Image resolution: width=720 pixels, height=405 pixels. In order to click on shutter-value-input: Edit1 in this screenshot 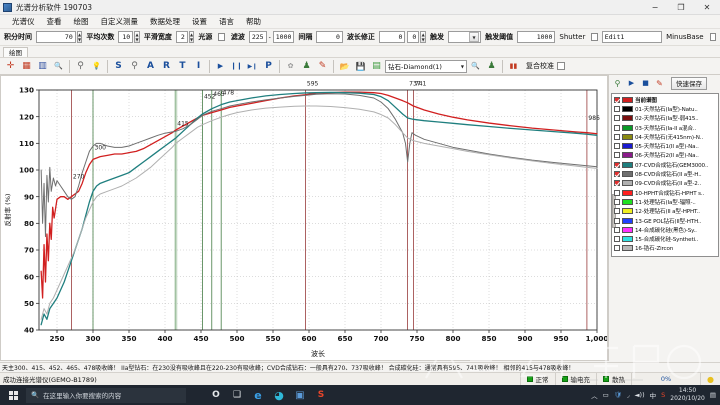, I will do `click(632, 37)`.